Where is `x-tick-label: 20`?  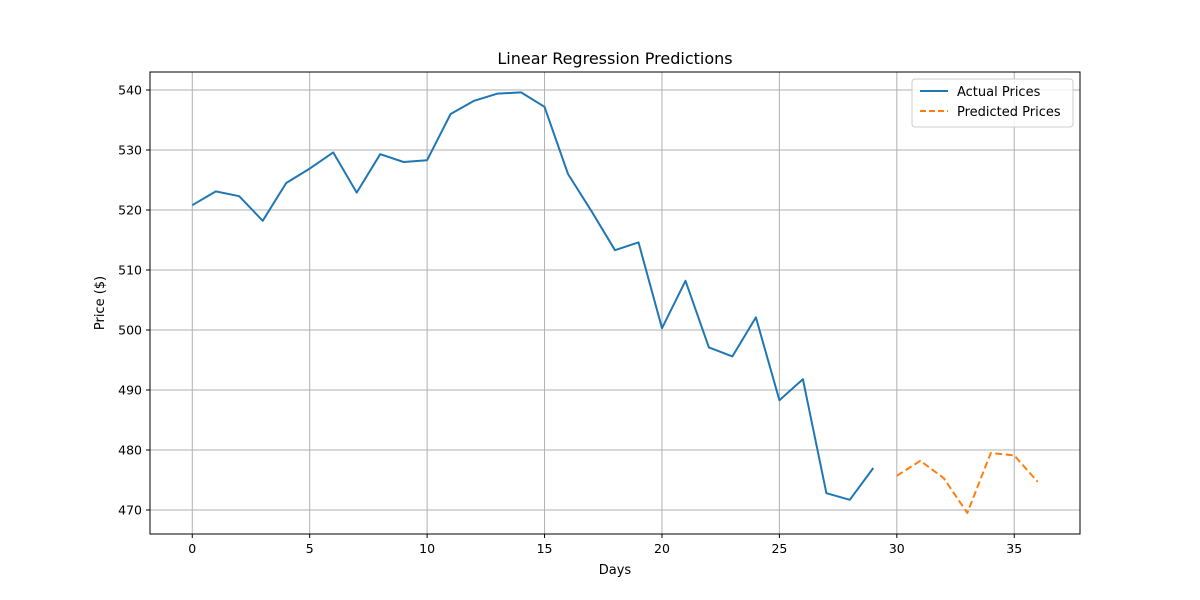 x-tick-label: 20 is located at coordinates (662, 548).